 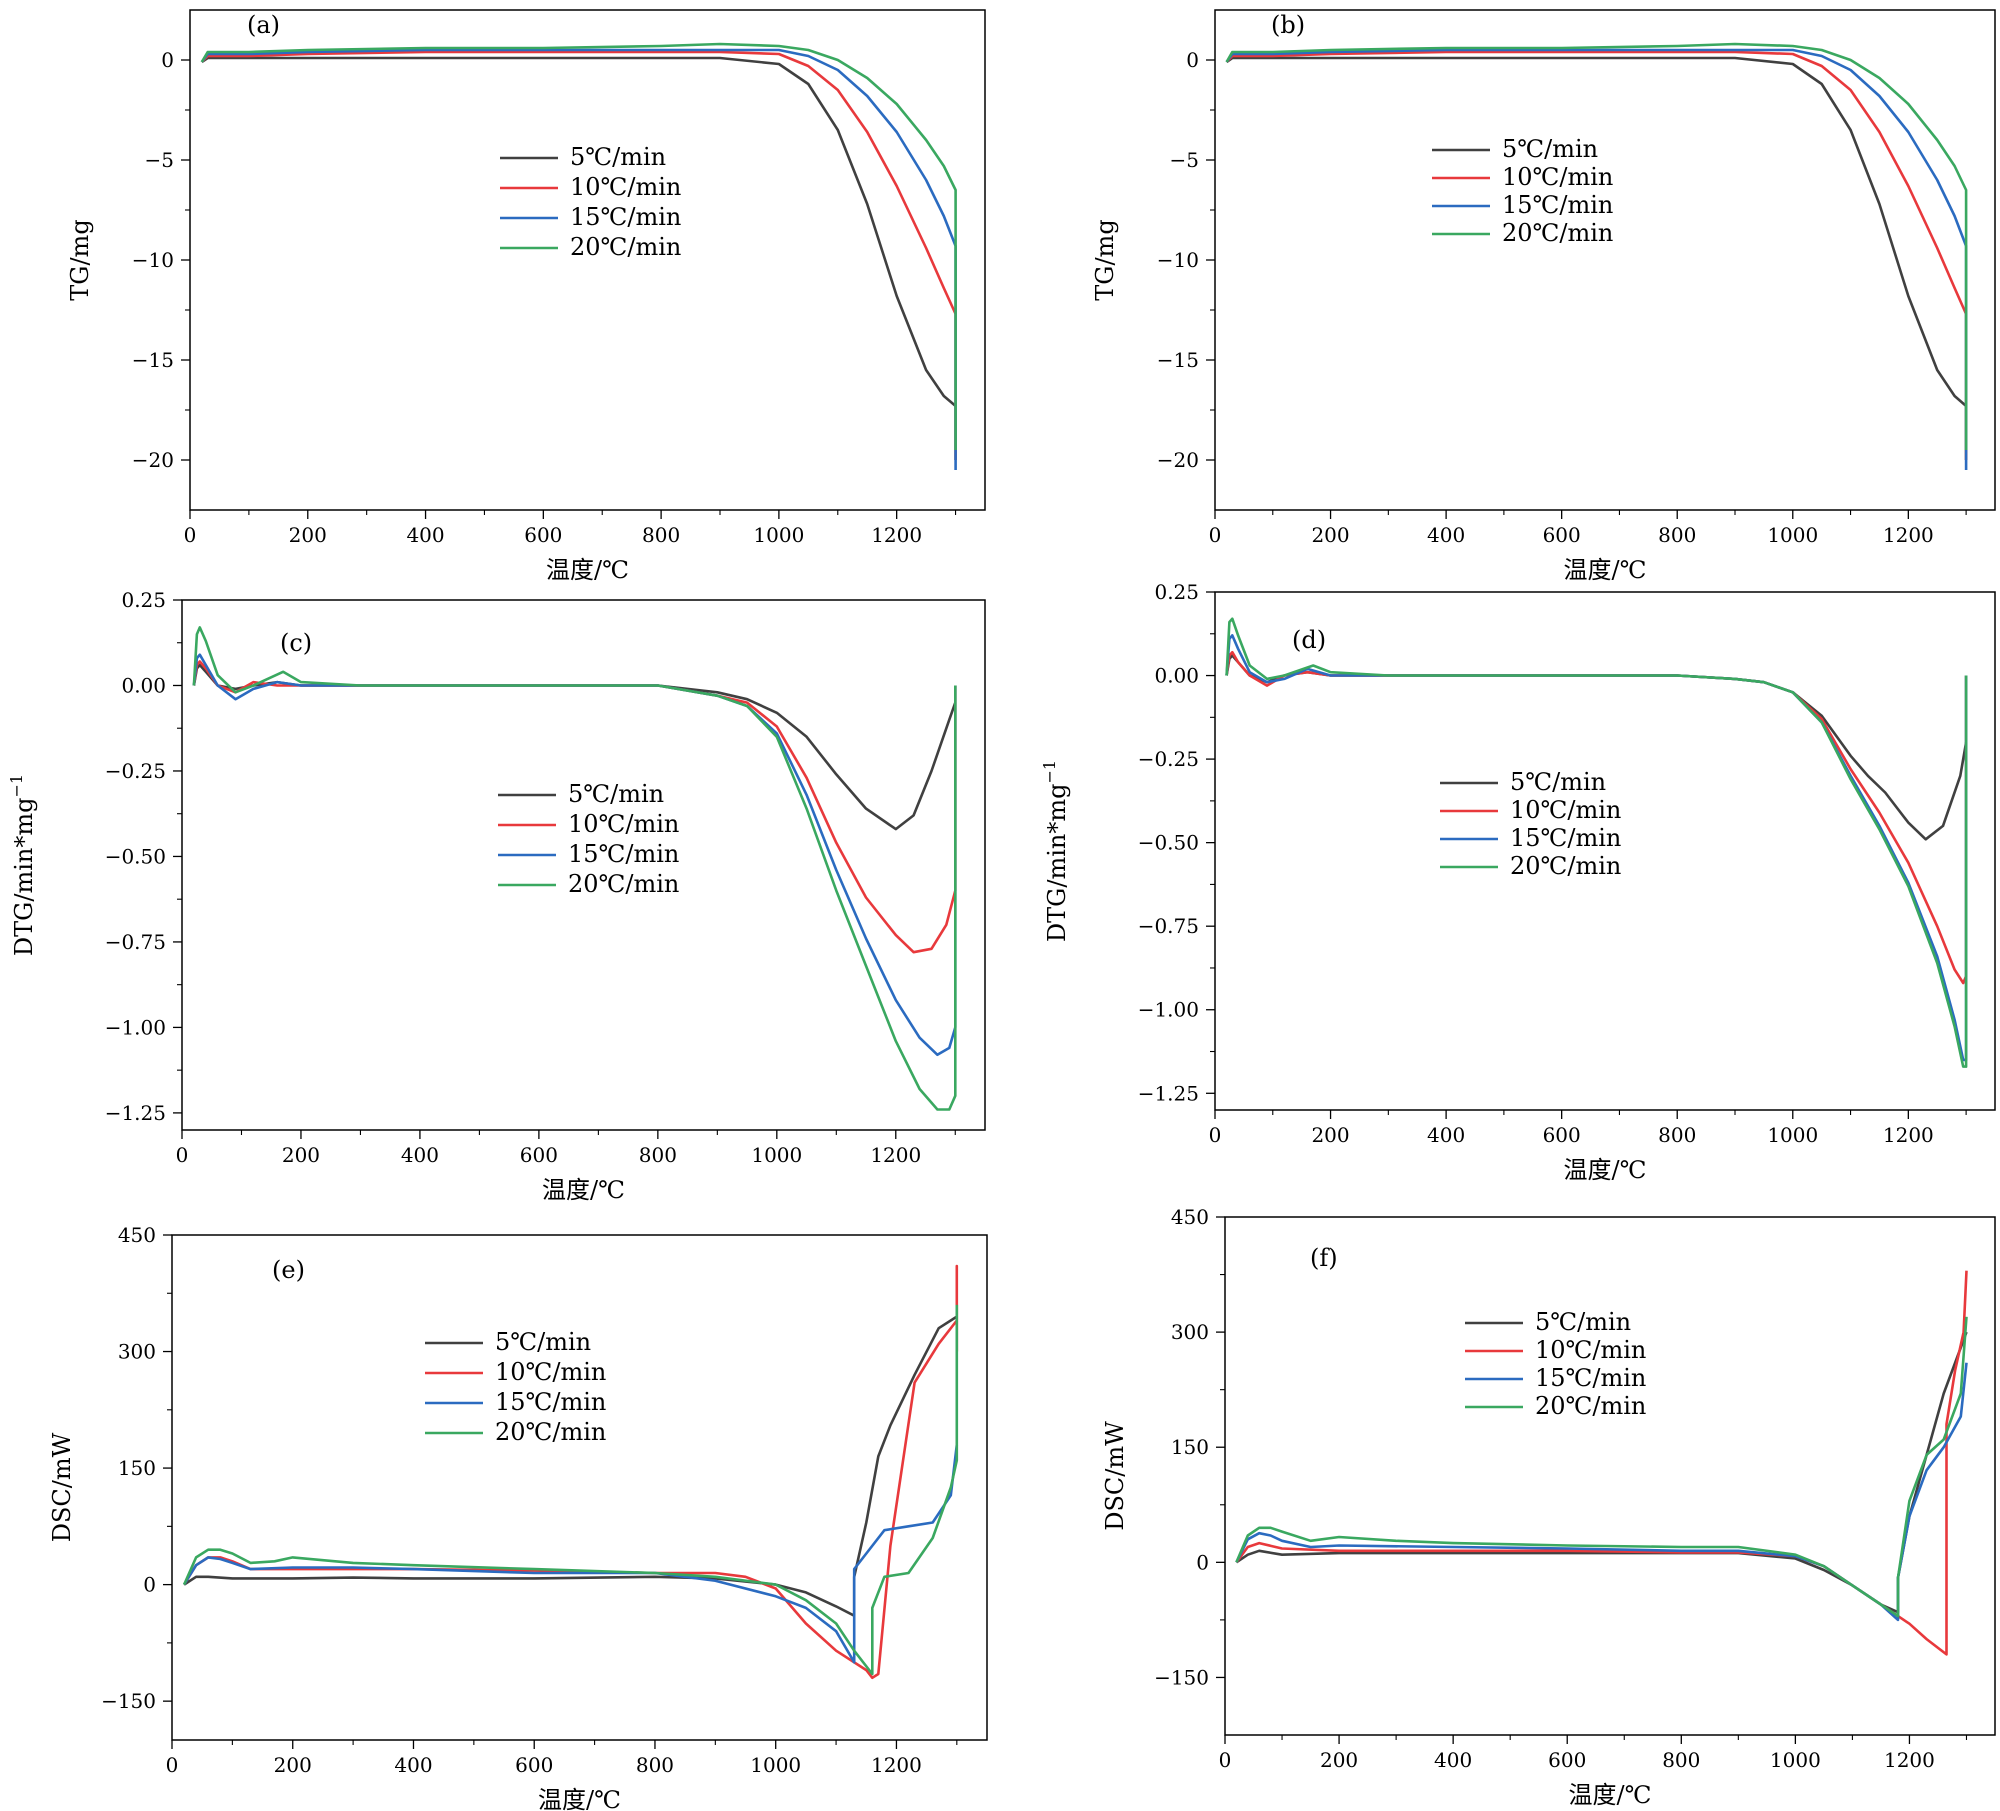 What do you see at coordinates (153, 260) in the screenshot?
I see `y-tick-label: −10` at bounding box center [153, 260].